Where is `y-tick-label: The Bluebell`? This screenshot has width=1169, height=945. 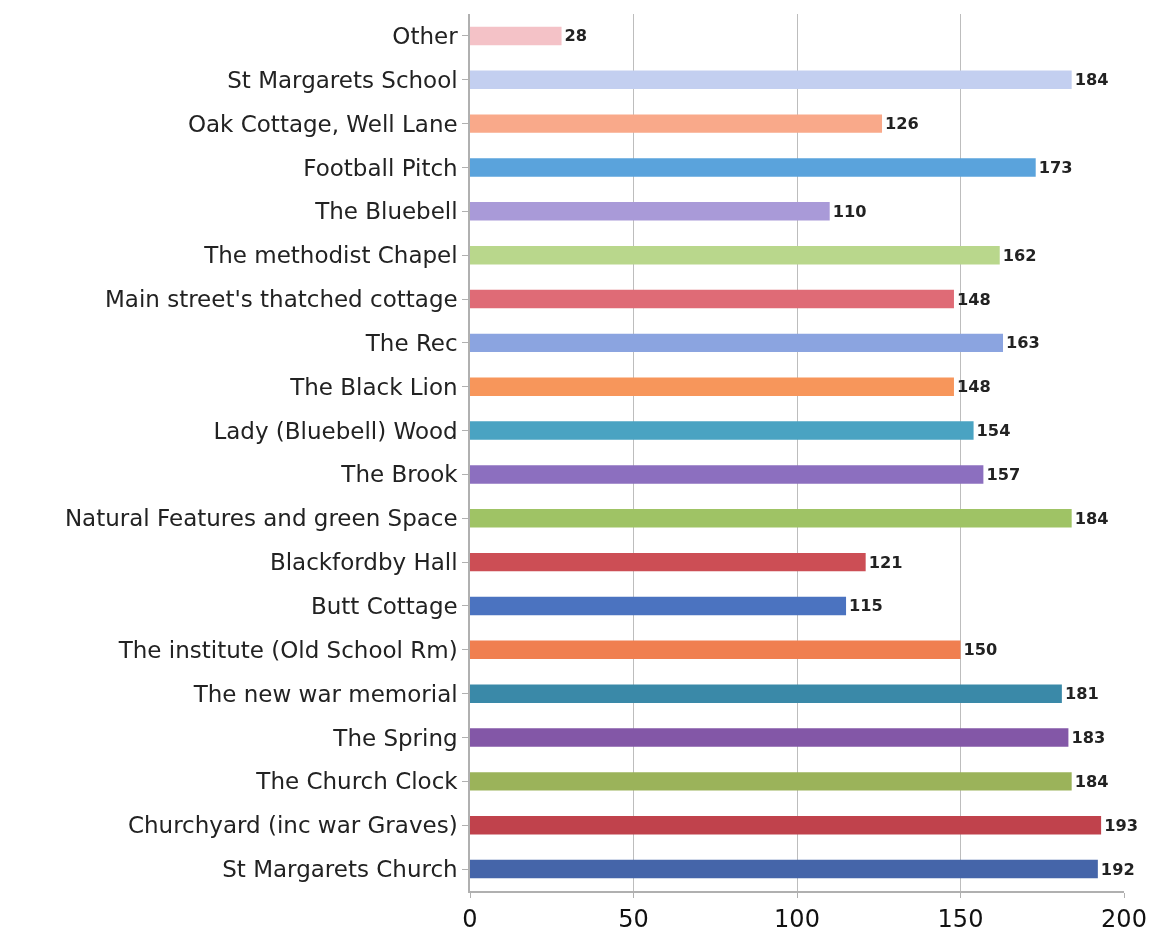
y-tick-label: The Bluebell is located at coordinates (386, 211).